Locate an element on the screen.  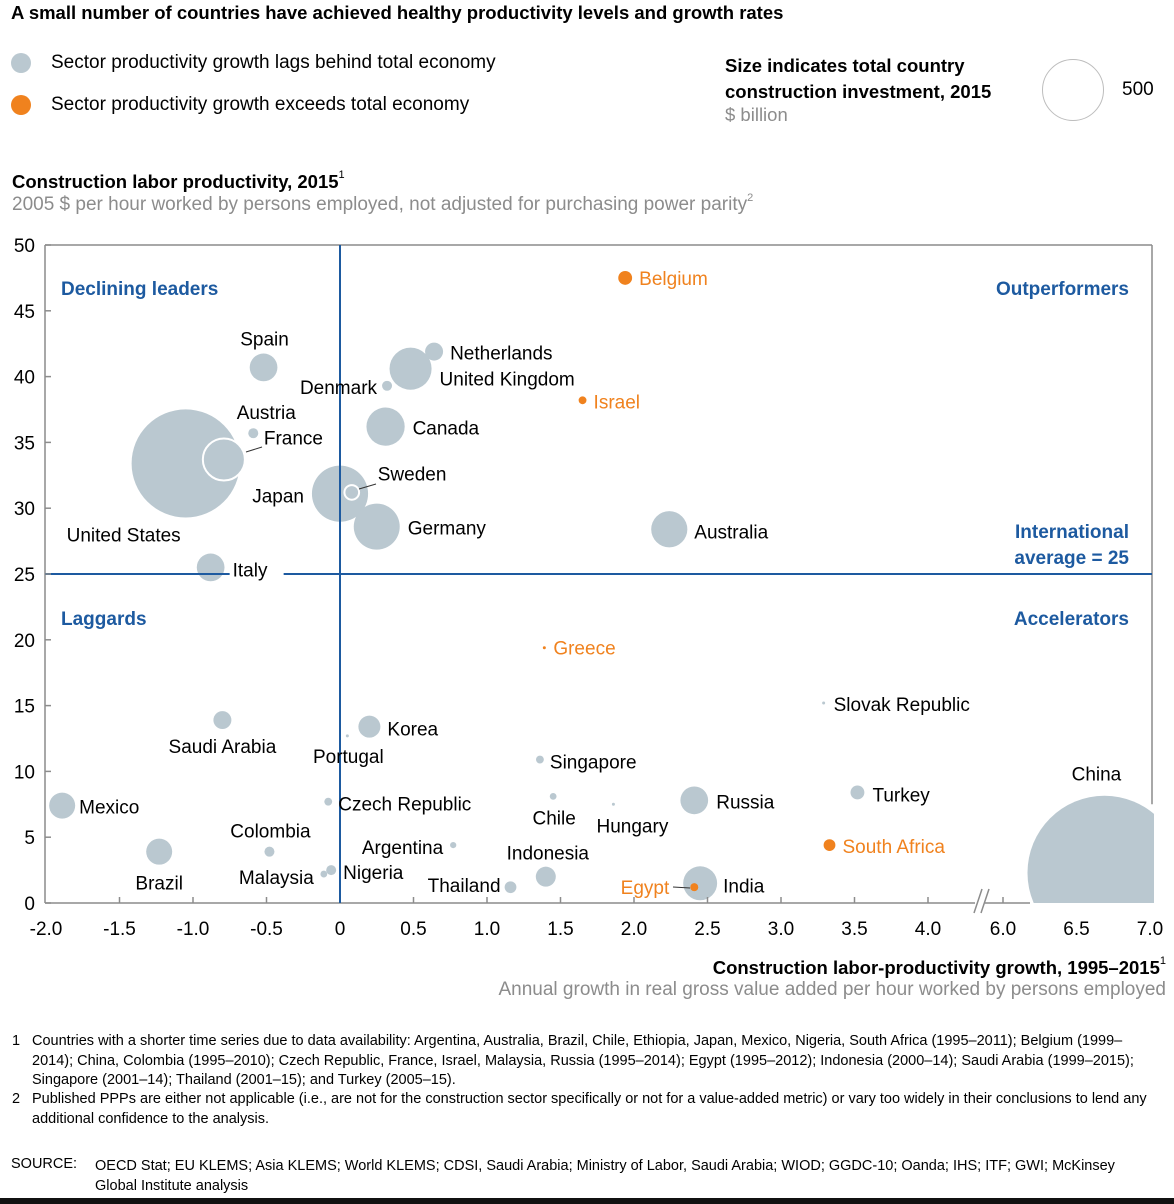
point-label-denmark: Denmark is located at coordinates (339, 388).